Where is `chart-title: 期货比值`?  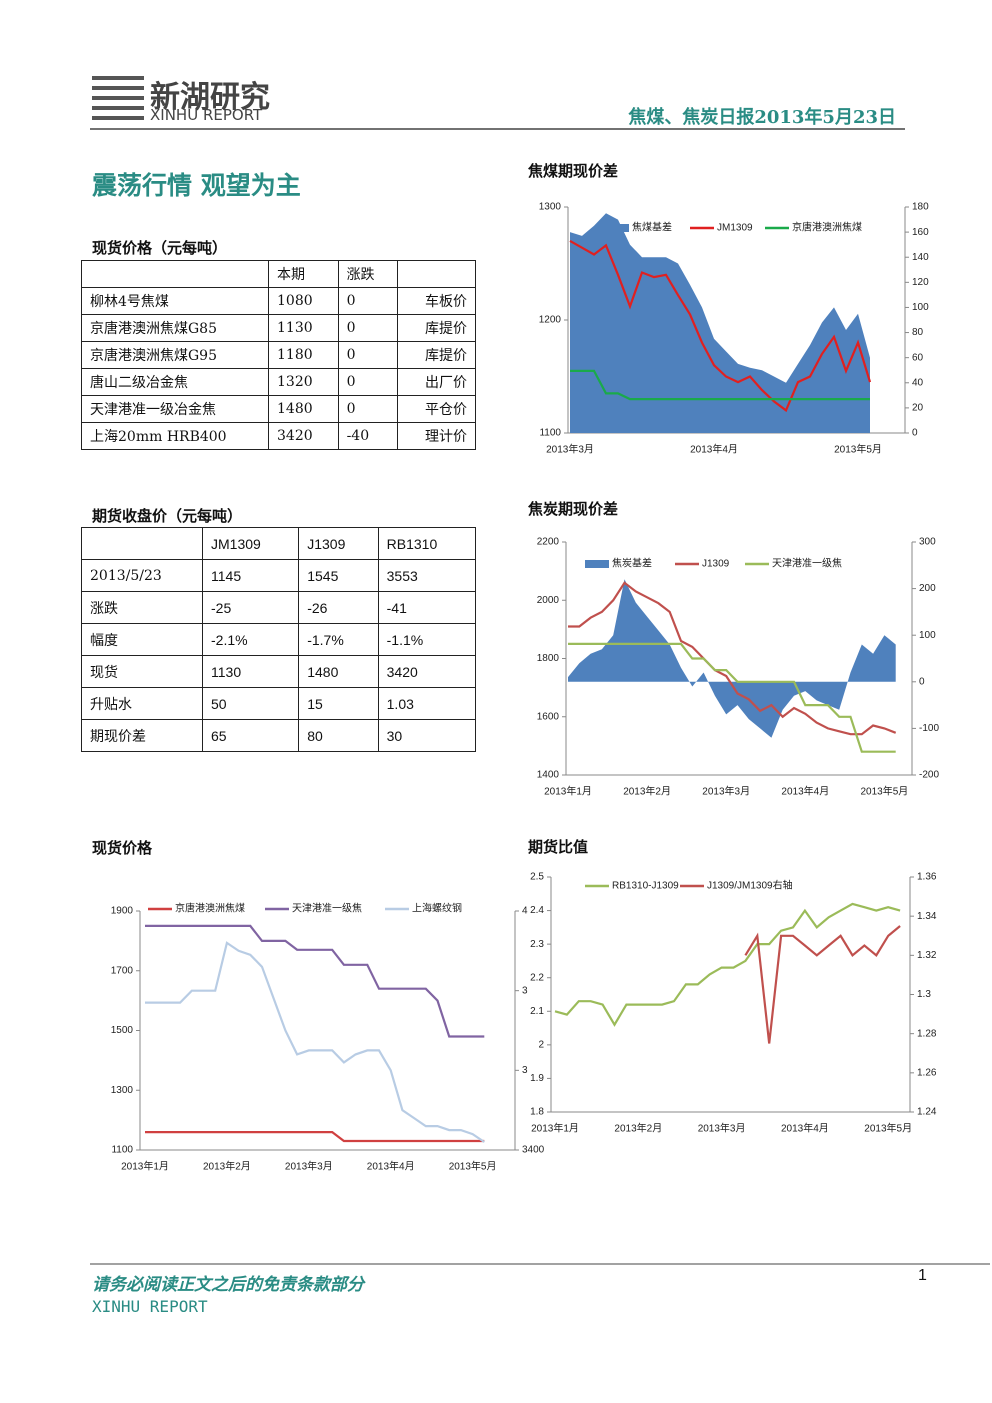 chart-title: 期货比值 is located at coordinates (558, 847).